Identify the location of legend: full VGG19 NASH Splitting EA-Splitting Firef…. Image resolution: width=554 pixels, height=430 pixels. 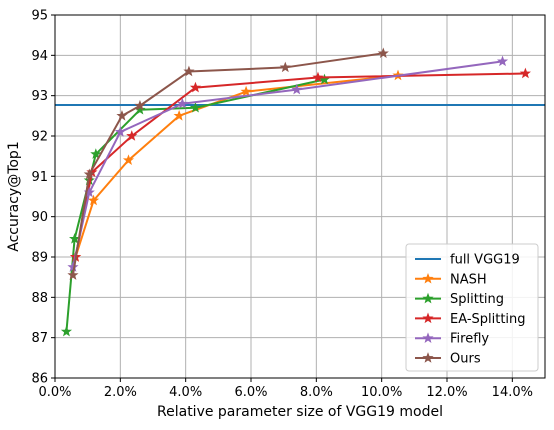
(472, 307).